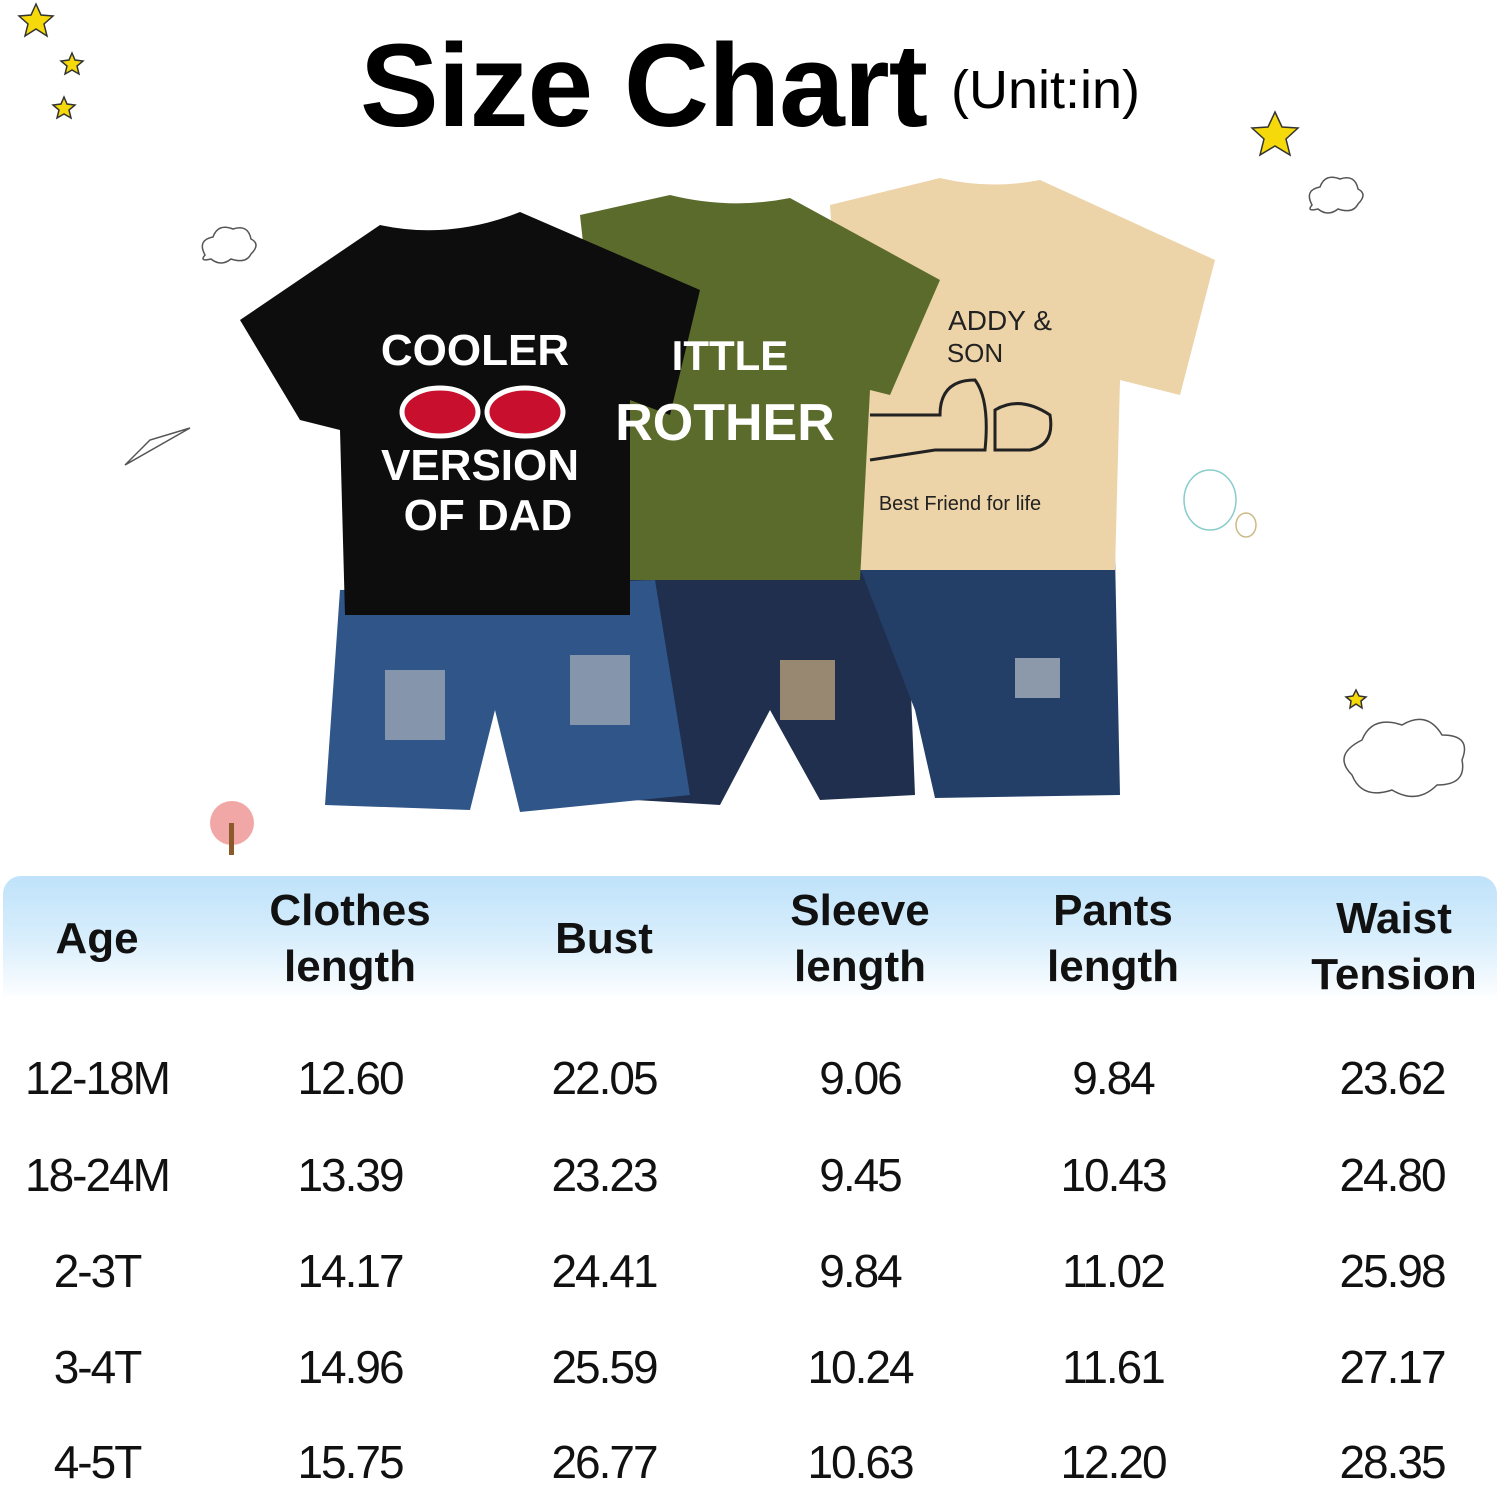  I want to click on shorts-left, so click(507, 696).